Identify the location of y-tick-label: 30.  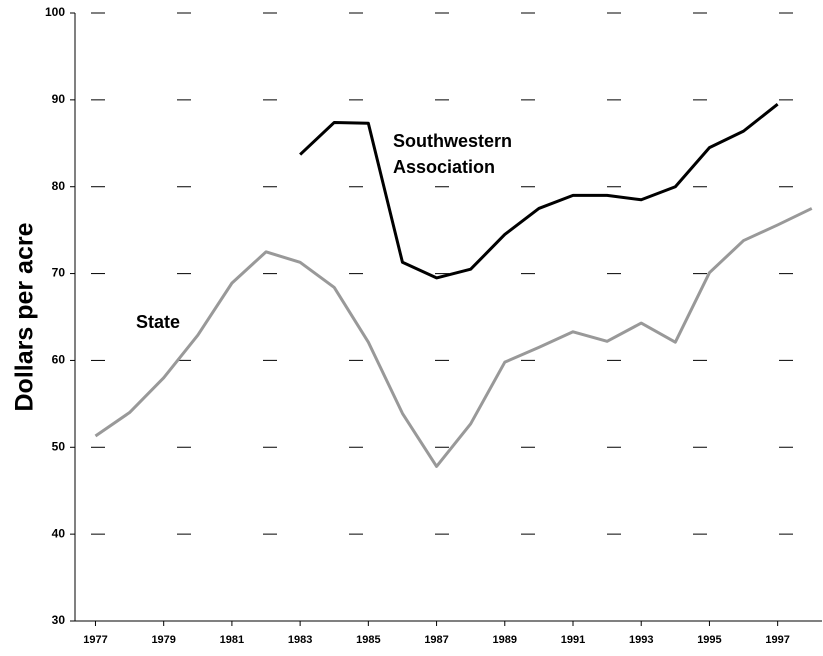
(59, 620).